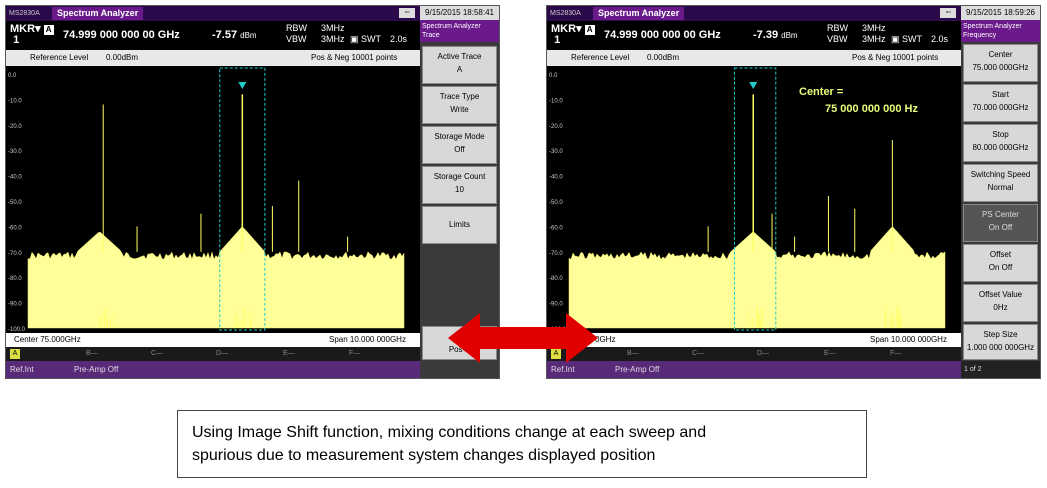 The image size is (1047, 488). What do you see at coordinates (459, 145) in the screenshot?
I see `softkey-storage-mode: Storage Mode Off` at bounding box center [459, 145].